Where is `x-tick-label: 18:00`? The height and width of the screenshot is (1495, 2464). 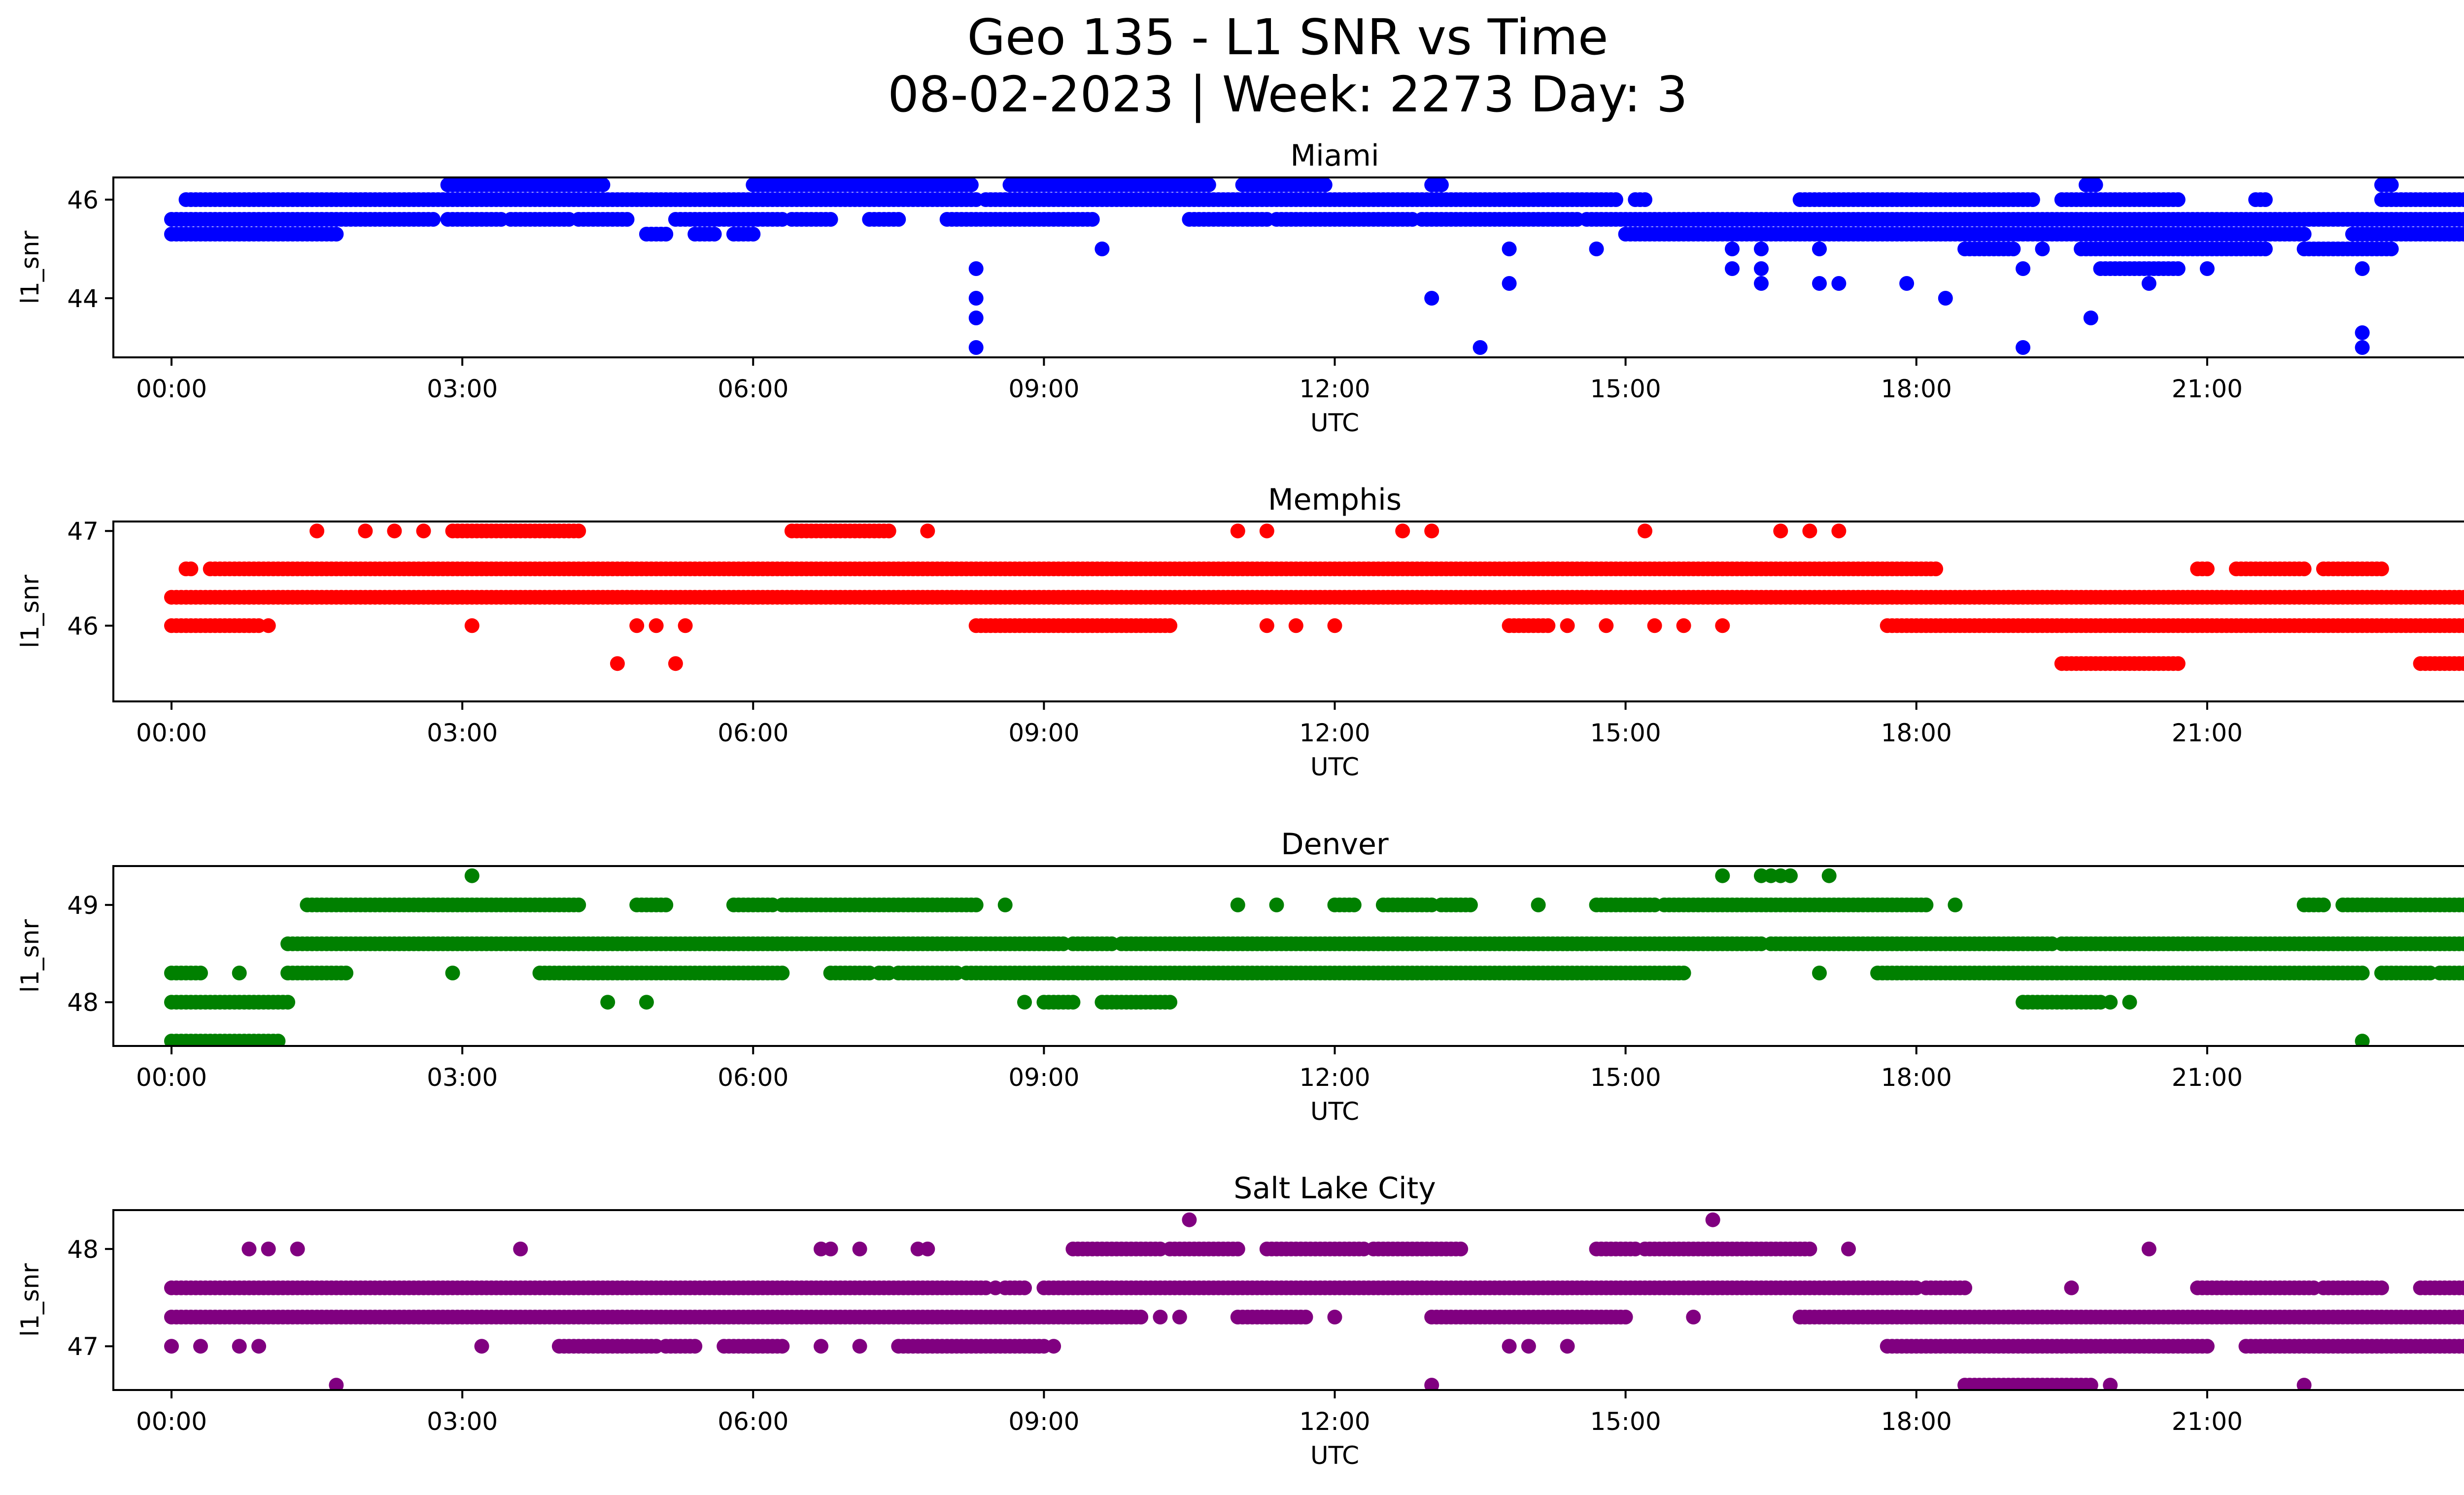
x-tick-label: 18:00 is located at coordinates (1916, 1421).